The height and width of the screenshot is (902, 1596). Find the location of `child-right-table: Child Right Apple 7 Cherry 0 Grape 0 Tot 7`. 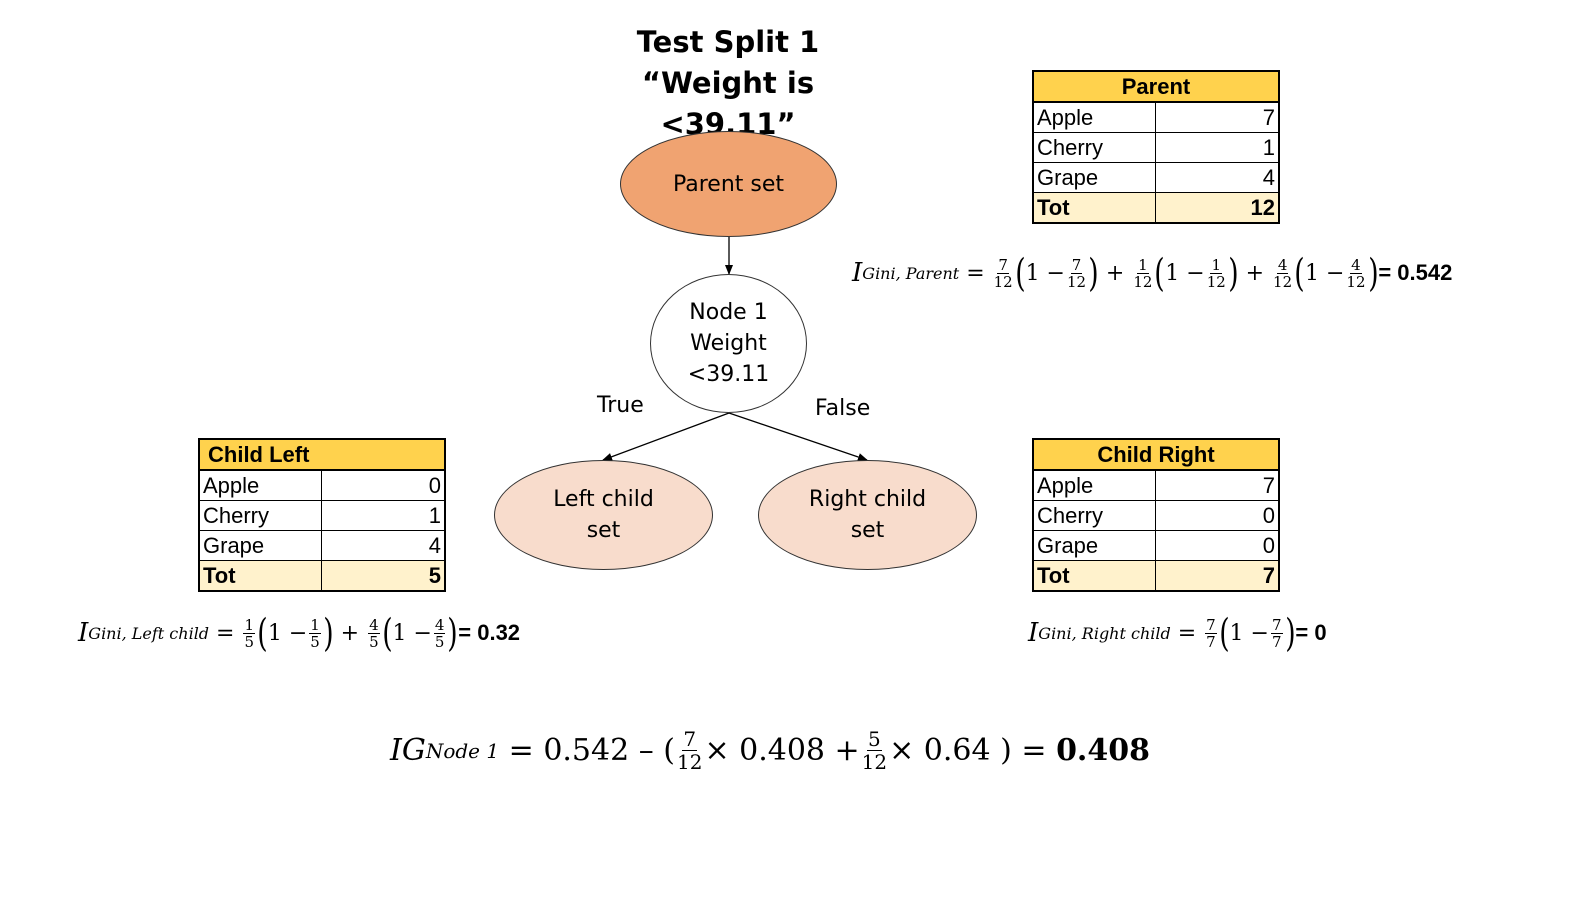

child-right-table: Child Right Apple 7 Cherry 0 Grape 0 Tot 7 is located at coordinates (1156, 515).